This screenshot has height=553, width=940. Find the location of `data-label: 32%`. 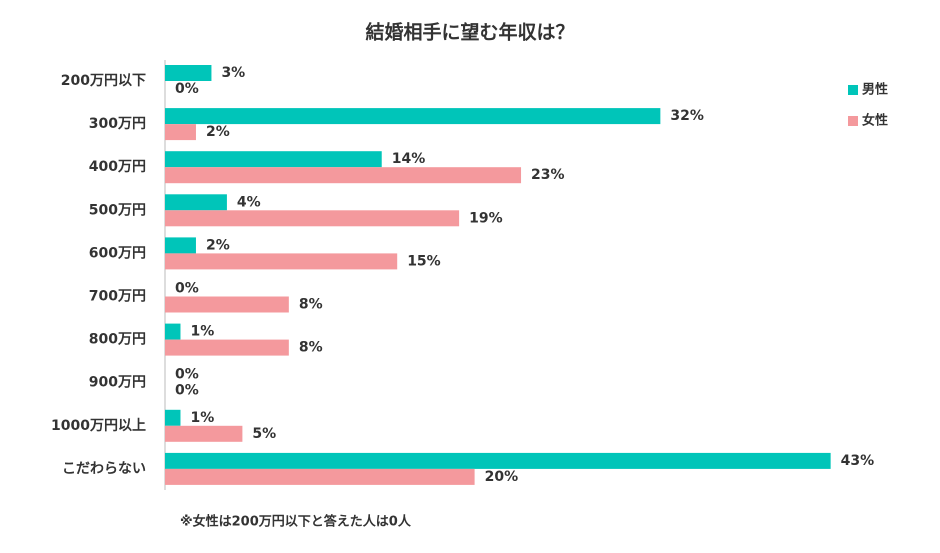

data-label: 32% is located at coordinates (687, 116).